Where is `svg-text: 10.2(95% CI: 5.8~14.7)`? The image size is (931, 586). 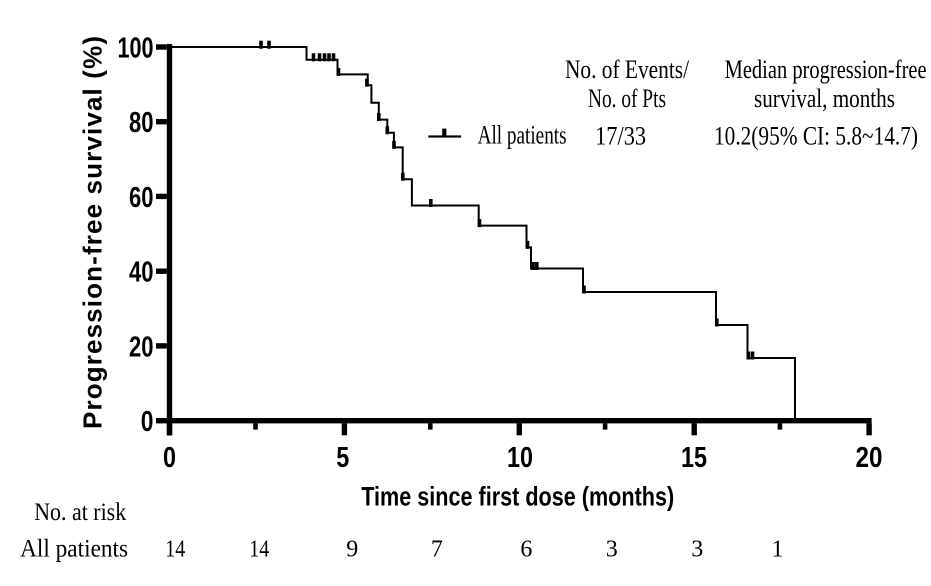
svg-text: 10.2(95% CI: 5.8~14.7) is located at coordinates (816, 136).